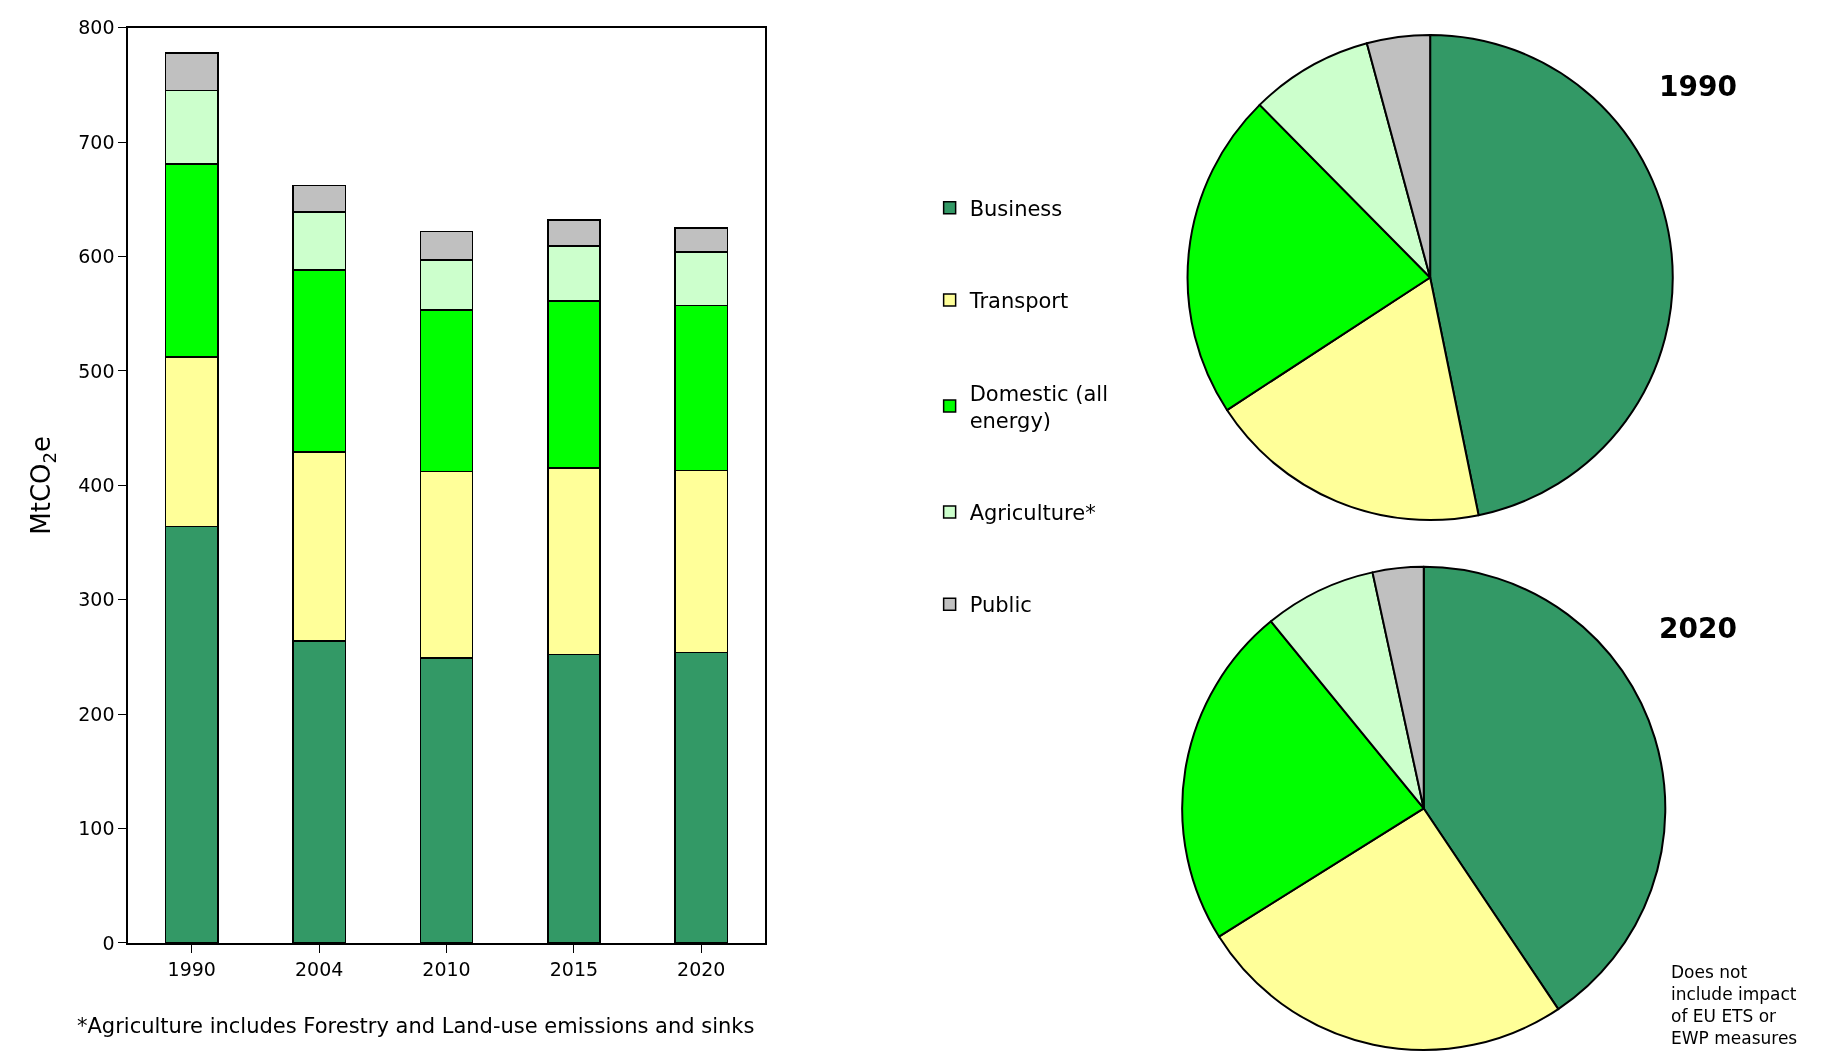 Image resolution: width=1830 pixels, height=1061 pixels. I want to click on legend-label: Business, so click(1016, 208).